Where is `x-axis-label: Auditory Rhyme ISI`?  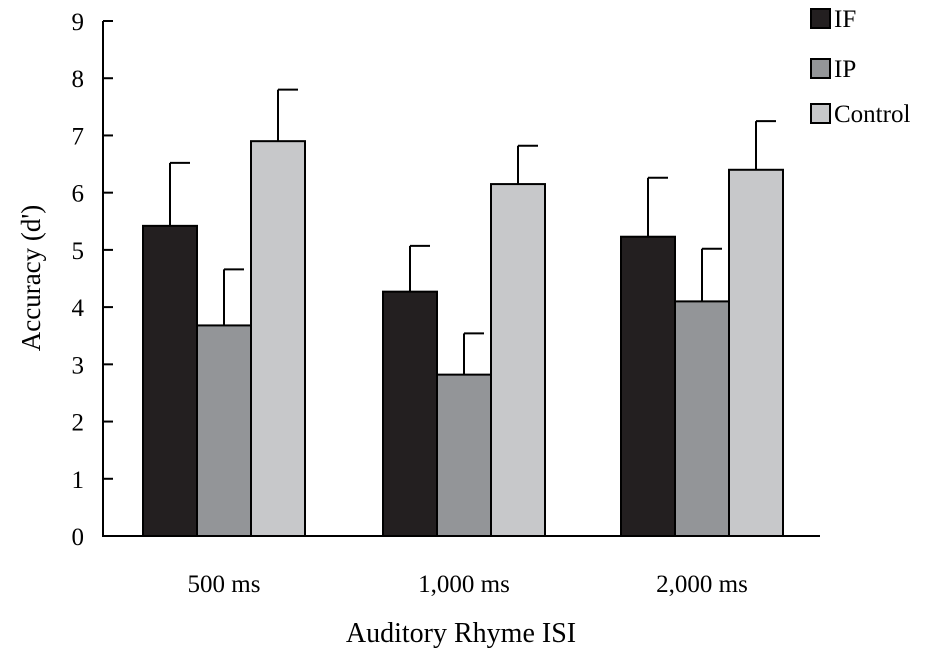 x-axis-label: Auditory Rhyme ISI is located at coordinates (461, 633).